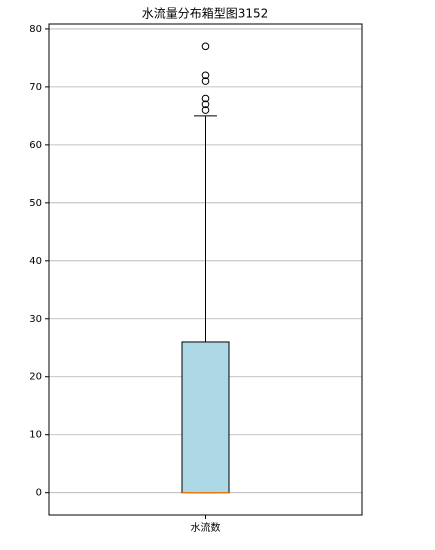  Describe the element at coordinates (206, 527) in the screenshot. I see `x-tick-label: 水流数` at that location.